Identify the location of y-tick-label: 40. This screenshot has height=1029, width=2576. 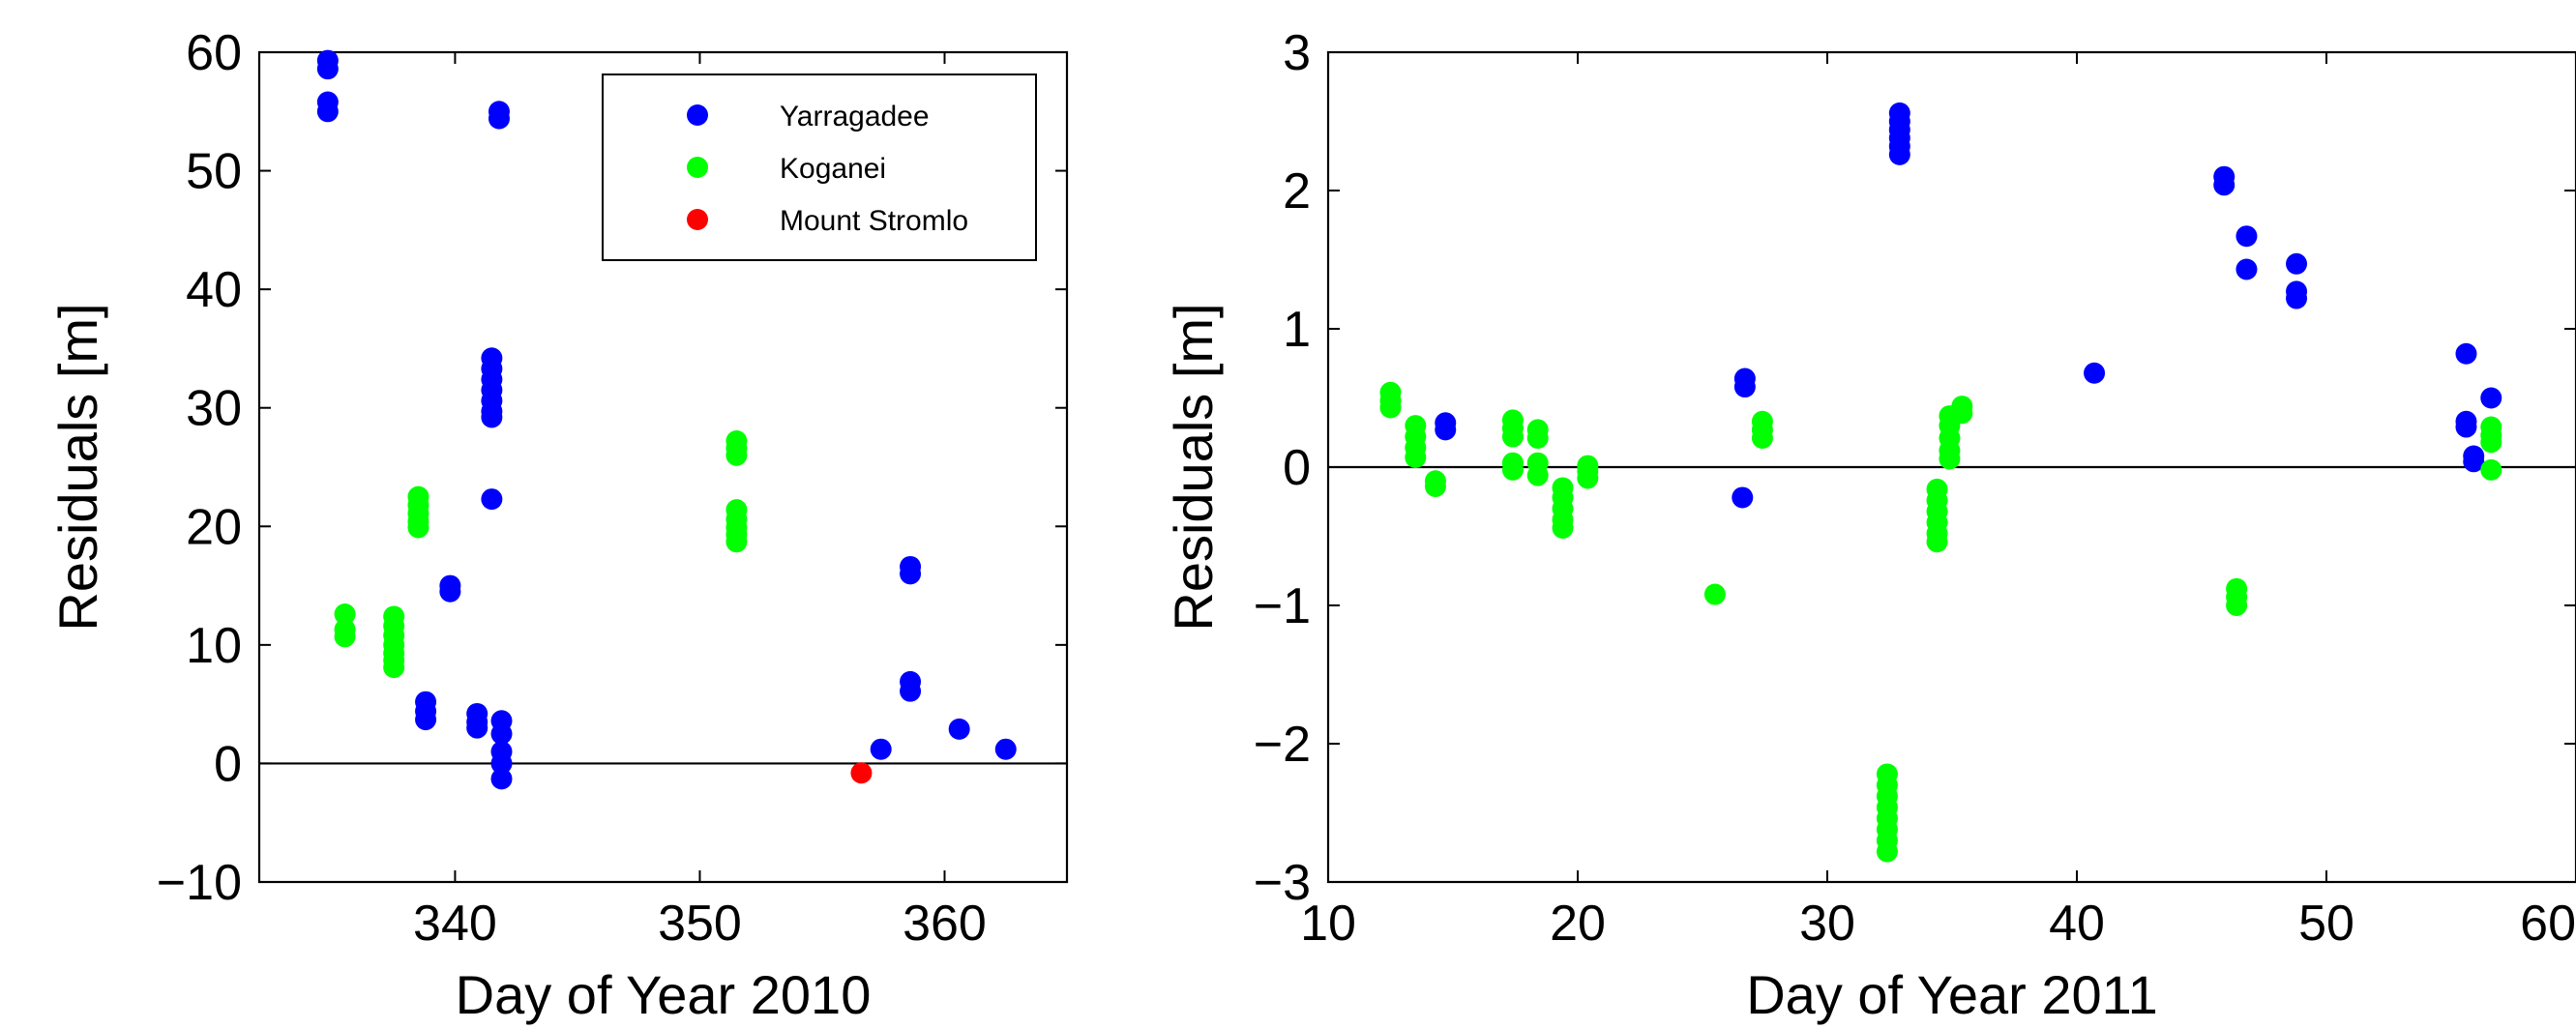
(214, 290).